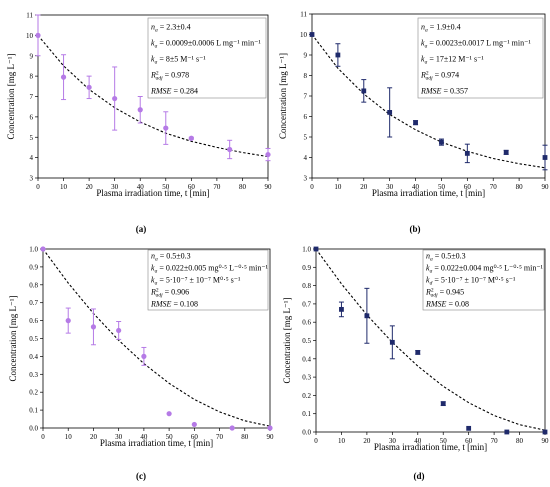 This screenshot has width=550, height=487. Describe the element at coordinates (446, 75) in the screenshot. I see `annotation-value: = 0.974` at that location.